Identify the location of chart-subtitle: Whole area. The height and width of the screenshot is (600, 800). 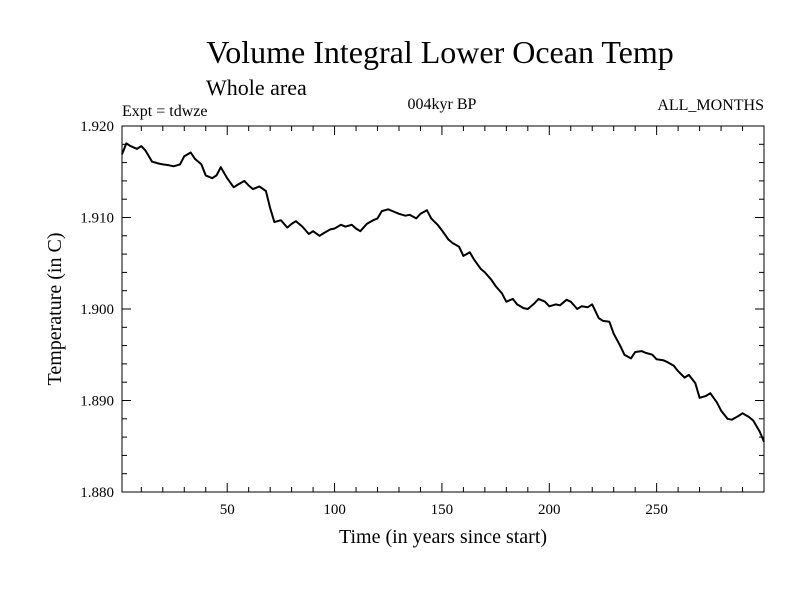
(256, 87).